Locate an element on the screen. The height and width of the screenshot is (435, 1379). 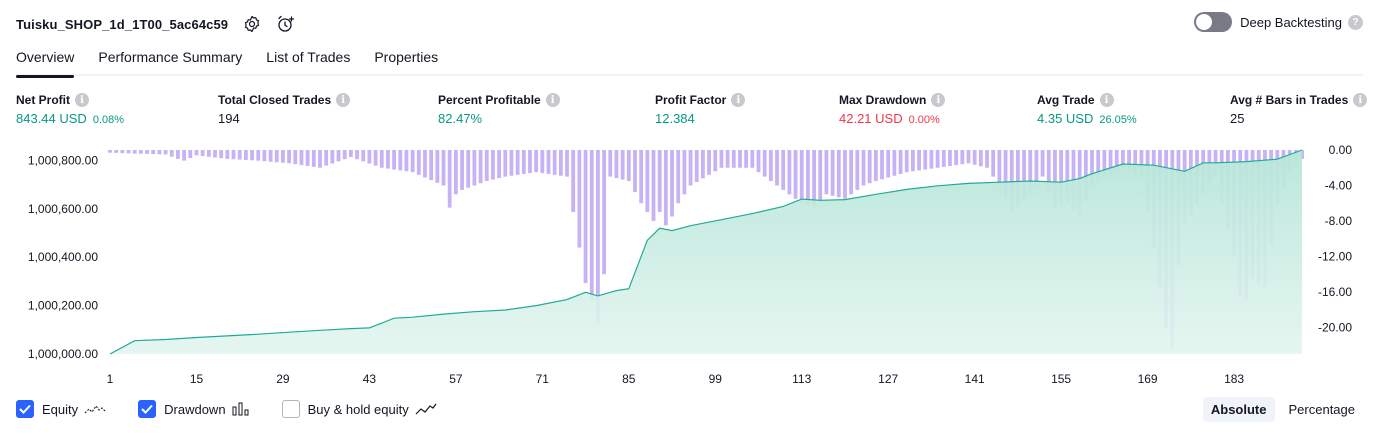
metric-value: 194 is located at coordinates (229, 118).